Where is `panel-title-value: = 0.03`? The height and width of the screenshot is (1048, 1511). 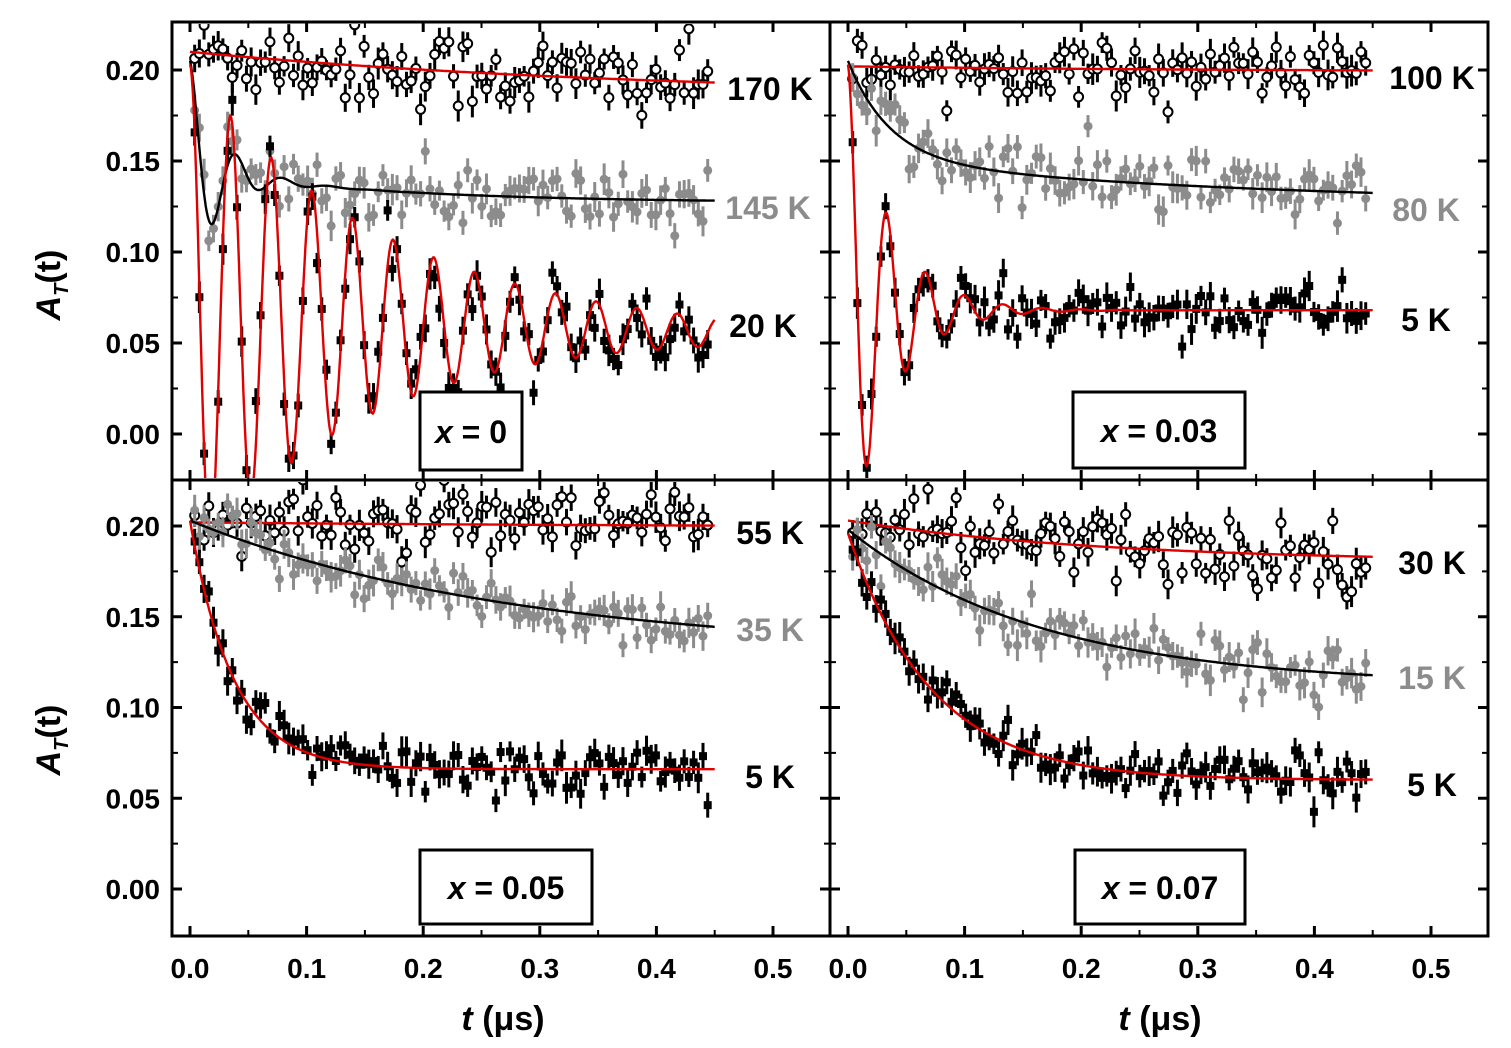 panel-title-value: = 0.03 is located at coordinates (1168, 431).